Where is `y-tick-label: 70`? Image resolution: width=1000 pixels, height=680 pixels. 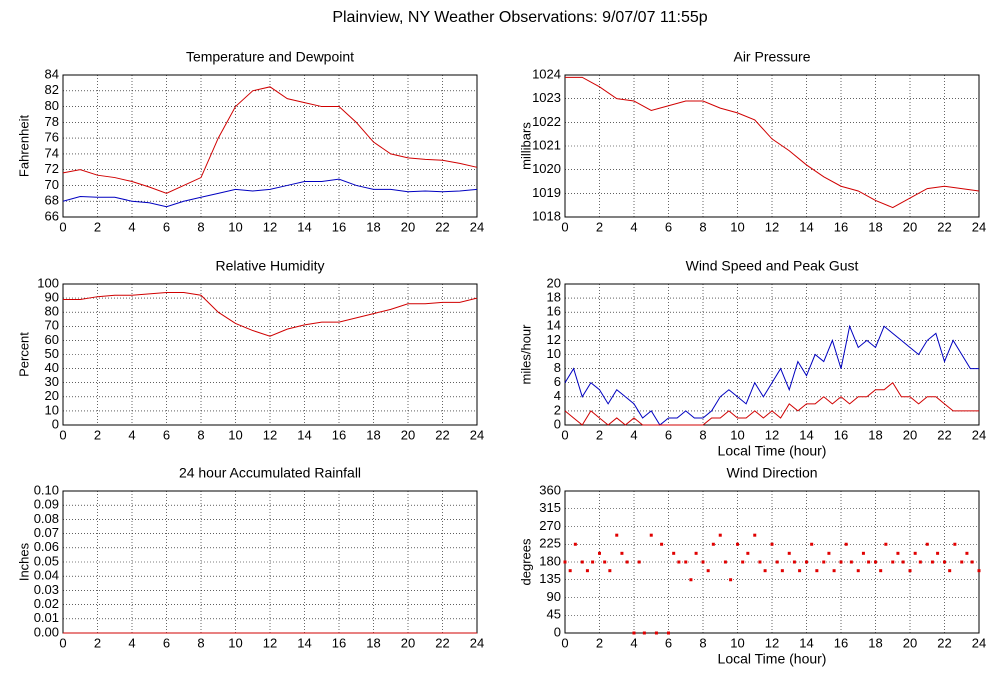
y-tick-label: 70 is located at coordinates (52, 184).